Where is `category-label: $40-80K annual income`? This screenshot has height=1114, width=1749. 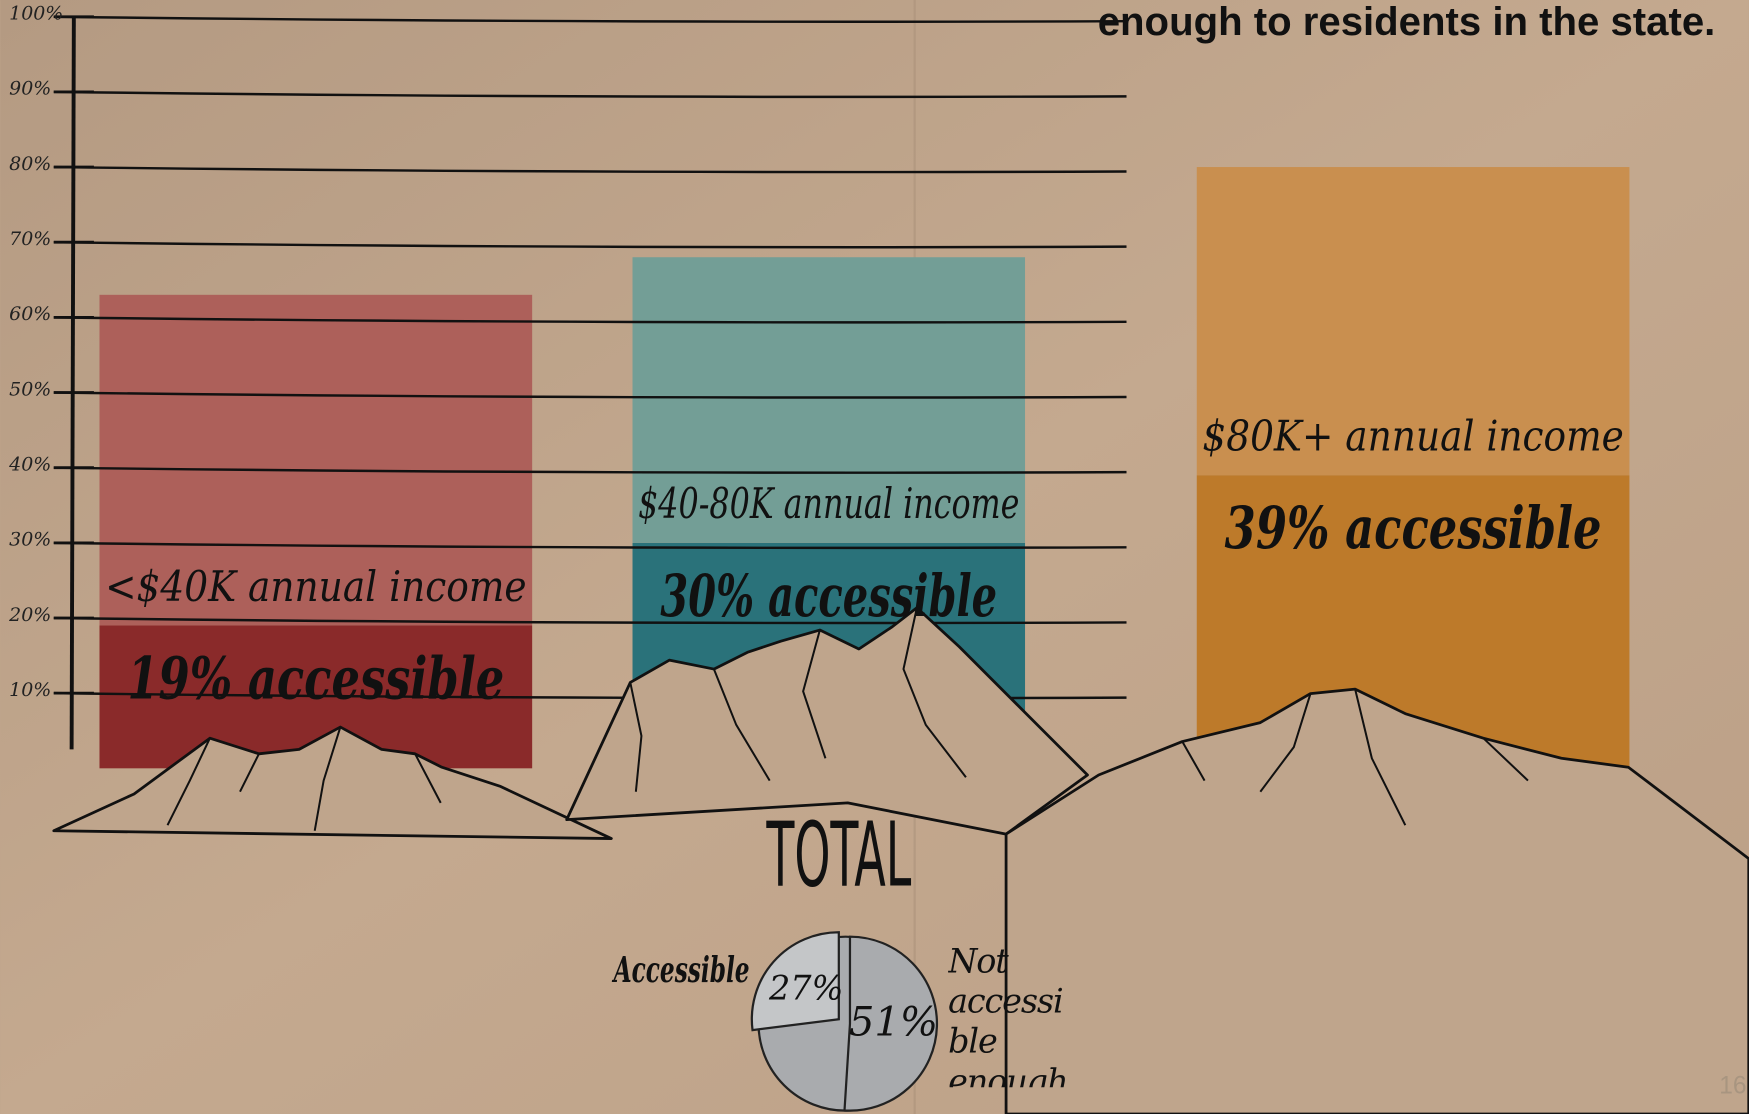 category-label: $40-80K annual income is located at coordinates (828, 503).